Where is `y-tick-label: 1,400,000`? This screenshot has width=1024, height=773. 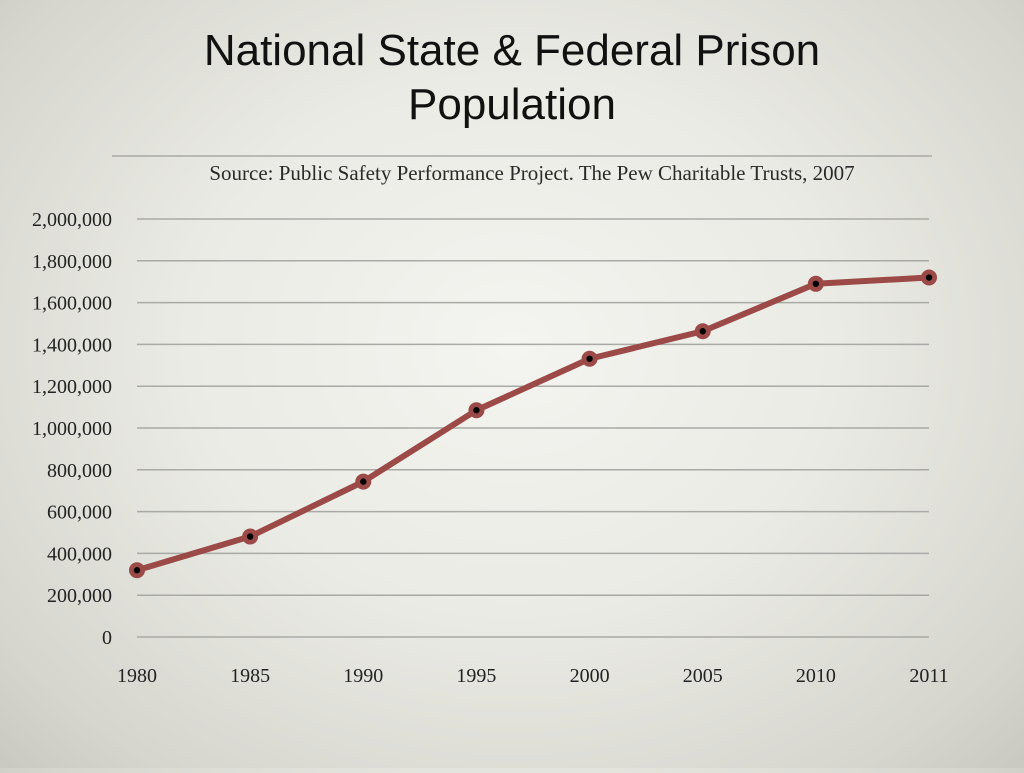
y-tick-label: 1,400,000 is located at coordinates (72, 345).